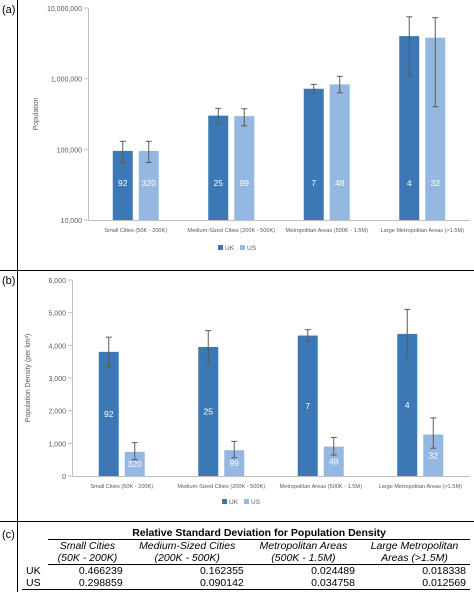 The width and height of the screenshot is (474, 592). I want to click on y-tick-label: 6,000, so click(57, 281).